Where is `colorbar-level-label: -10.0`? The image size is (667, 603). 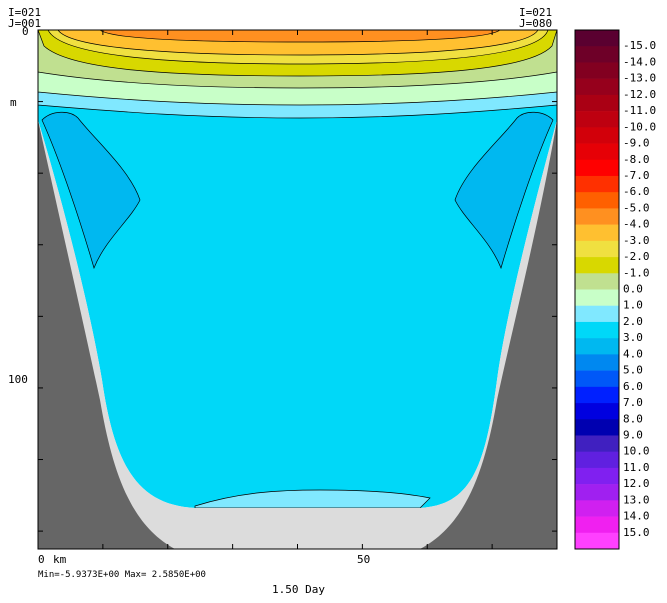 colorbar-level-label: -10.0 is located at coordinates (639, 126).